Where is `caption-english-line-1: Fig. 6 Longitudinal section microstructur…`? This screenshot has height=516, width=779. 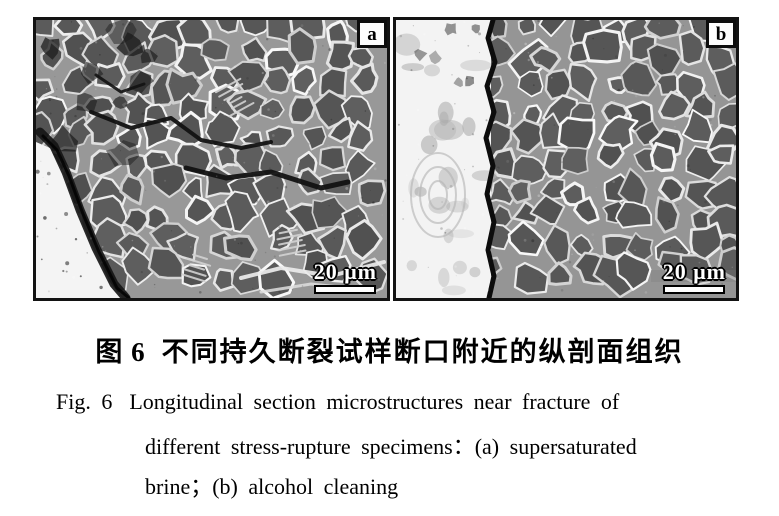
caption-english-line-1: Fig. 6 Longitudinal section microstructur… is located at coordinates (337, 402).